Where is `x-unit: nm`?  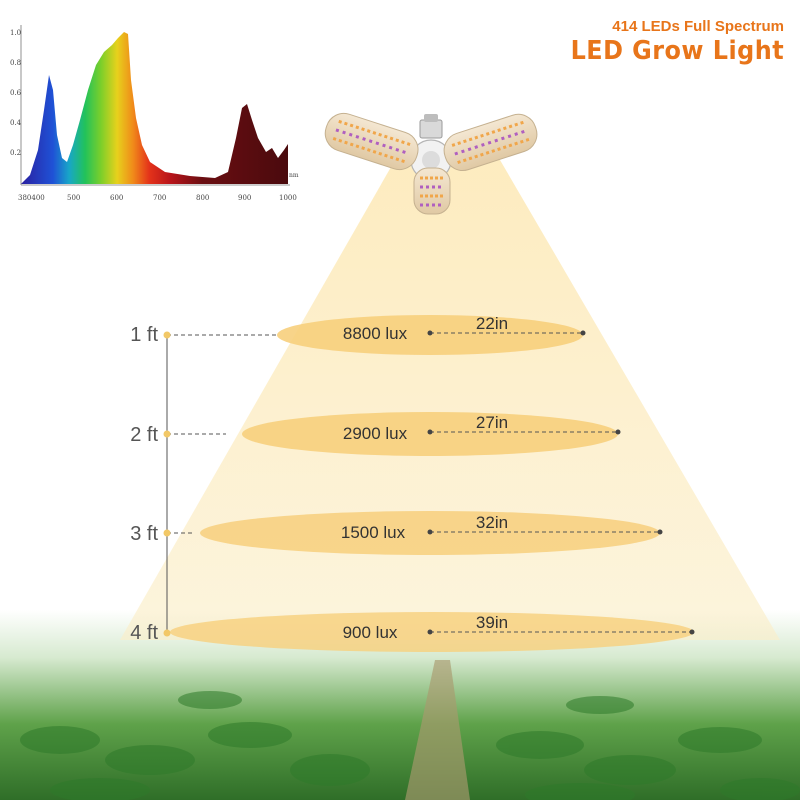
x-unit: nm is located at coordinates (294, 175).